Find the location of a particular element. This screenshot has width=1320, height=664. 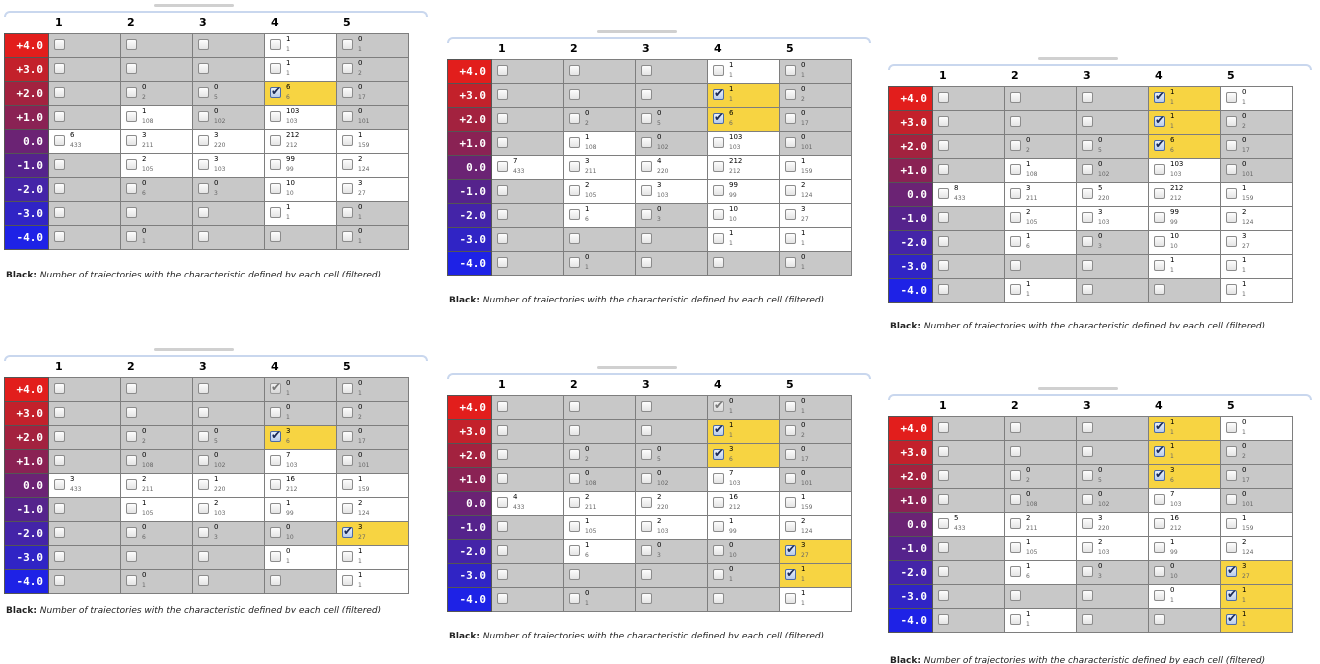

grid-cell: 327 is located at coordinates (815, 551).